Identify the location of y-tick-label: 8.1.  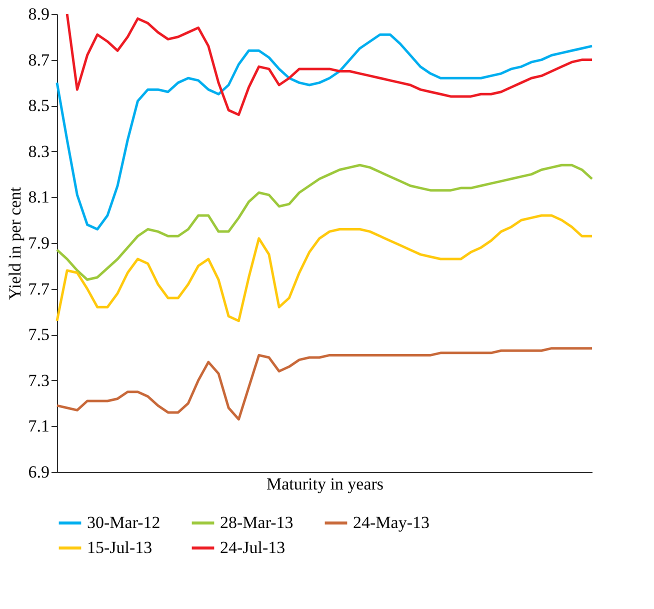
(39, 197).